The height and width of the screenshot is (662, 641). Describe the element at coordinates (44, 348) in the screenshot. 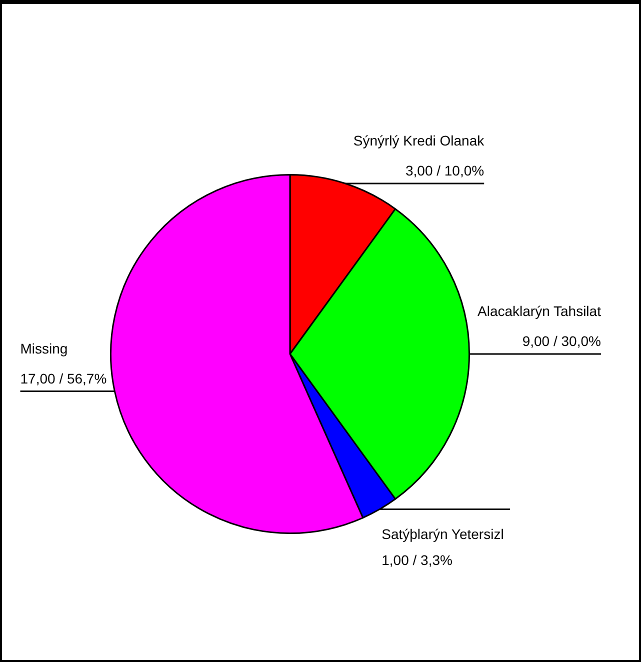

I see `slice-label: Missing` at that location.